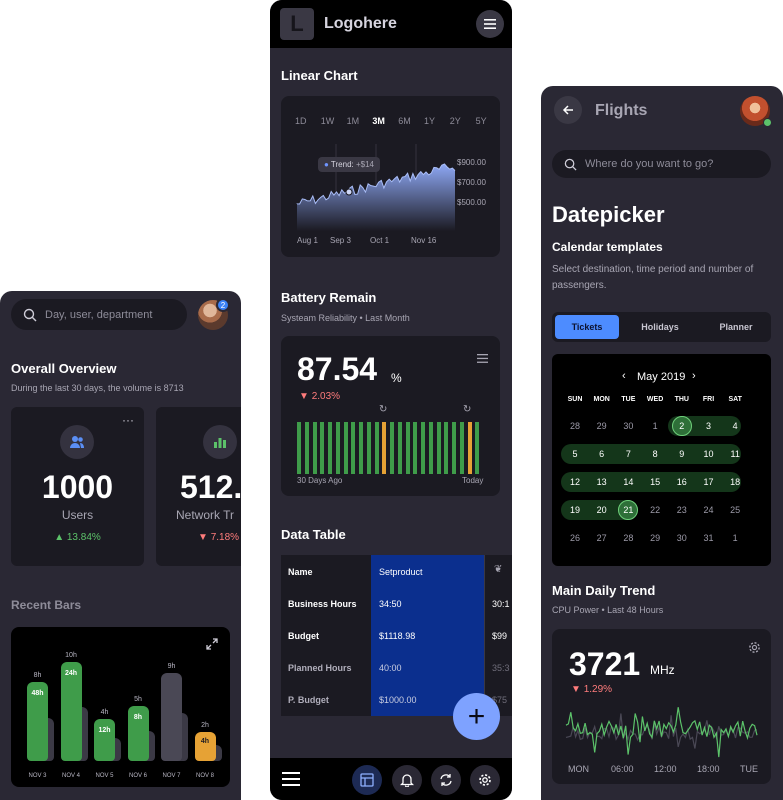  What do you see at coordinates (708, 538) in the screenshot?
I see `calendar-day: 31` at bounding box center [708, 538].